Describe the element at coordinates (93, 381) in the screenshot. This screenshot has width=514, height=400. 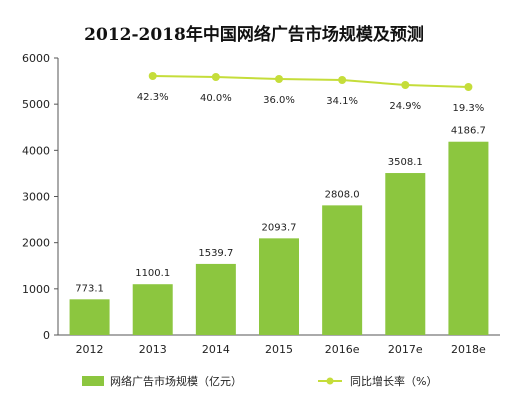
I see `legend-swatch-bars` at that location.